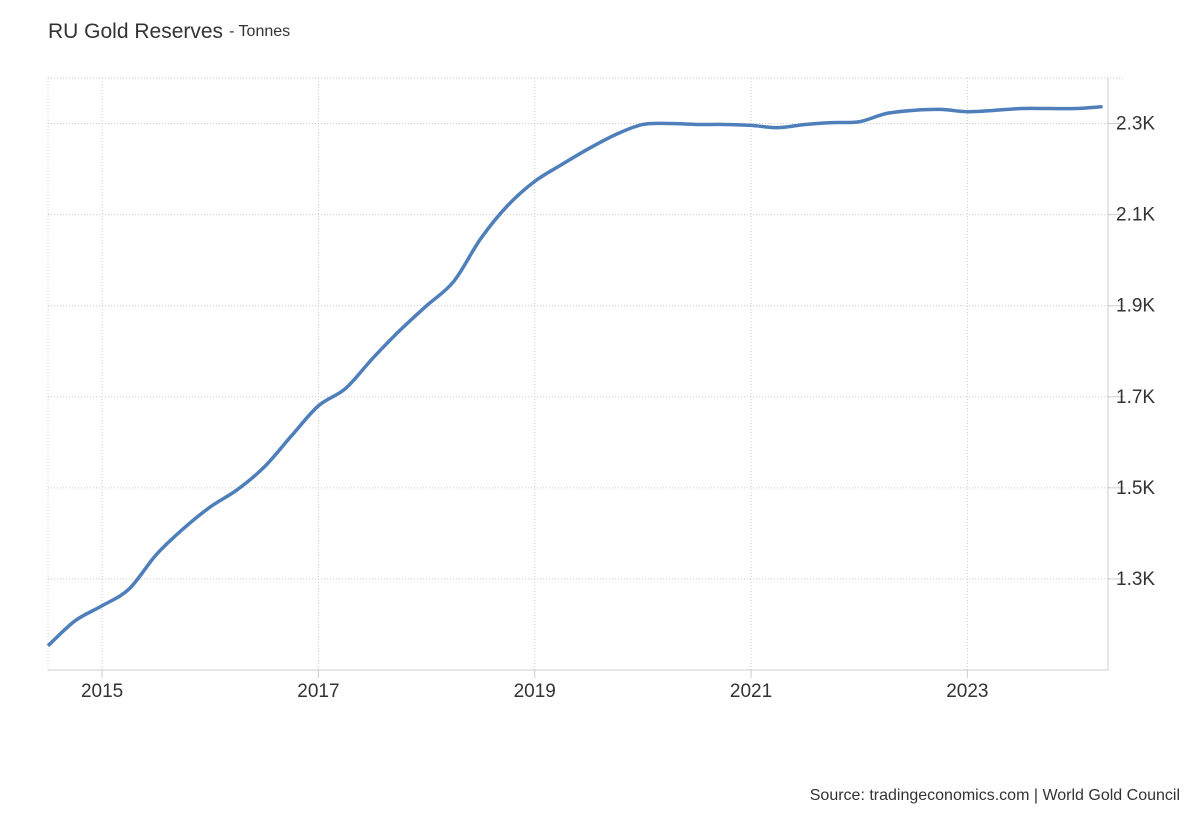  Describe the element at coordinates (1135, 215) in the screenshot. I see `y-tick-label: 2.1K` at that location.